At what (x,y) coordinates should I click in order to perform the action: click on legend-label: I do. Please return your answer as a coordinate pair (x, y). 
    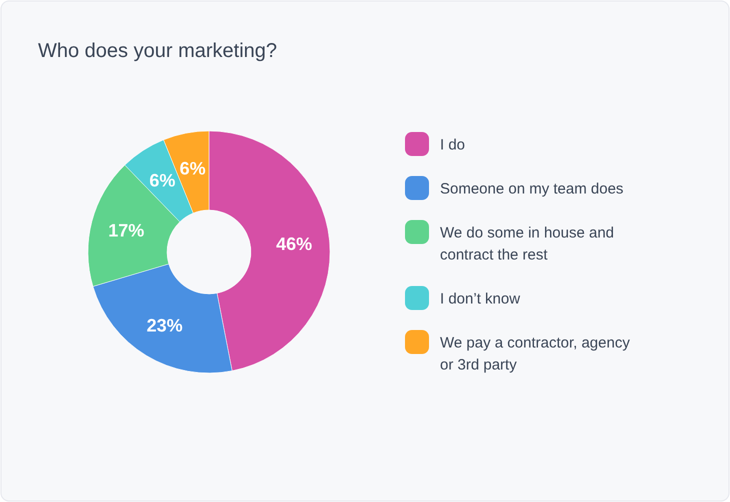
    Looking at the image, I should click on (453, 145).